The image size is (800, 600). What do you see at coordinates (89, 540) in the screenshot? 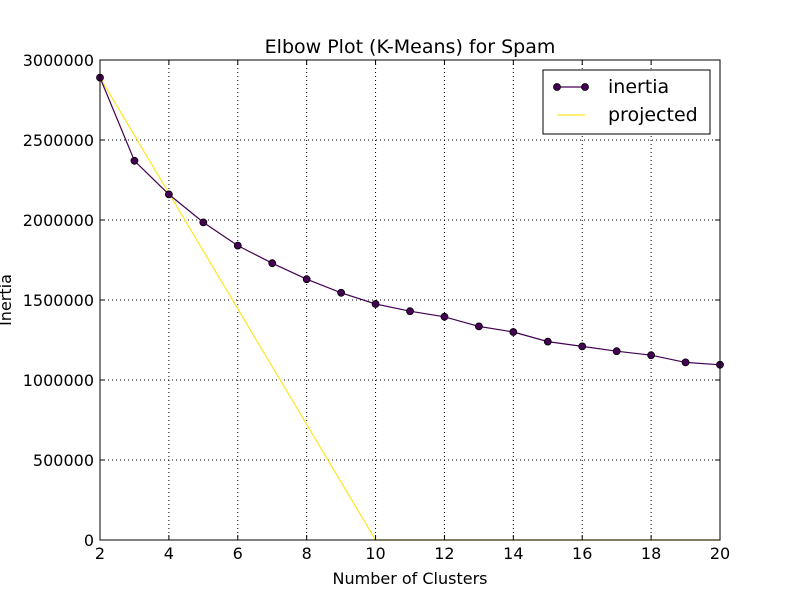
I see `y-tick-label: 0` at bounding box center [89, 540].